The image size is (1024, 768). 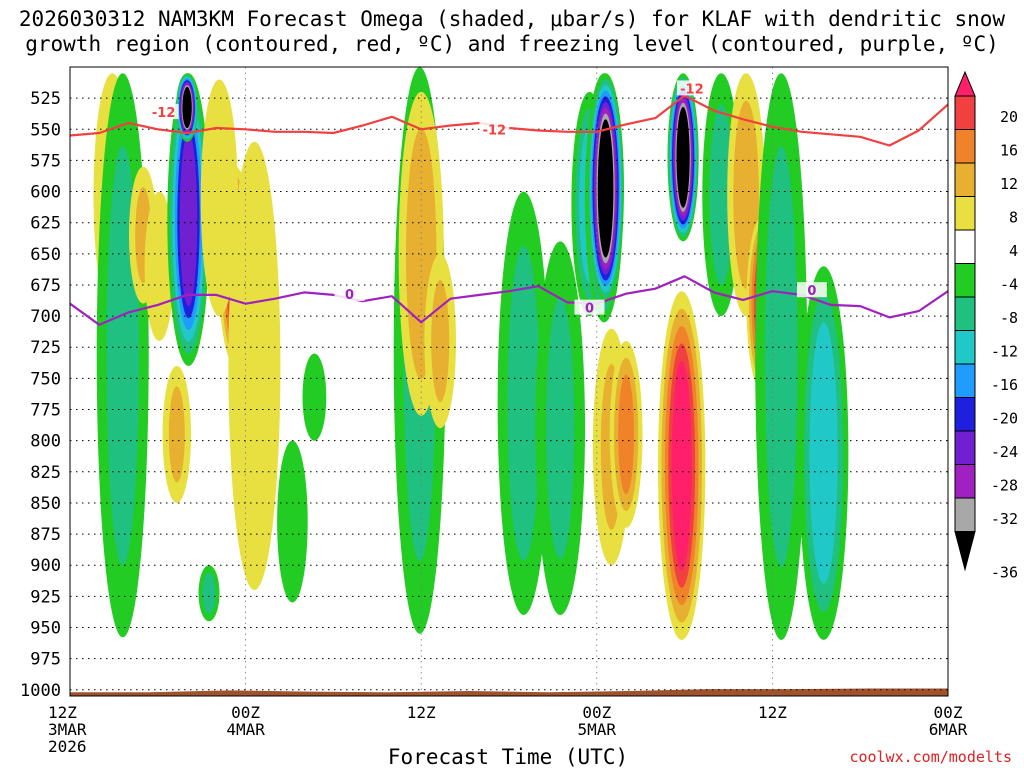 I want to click on y-tick-label: 750, so click(x=45, y=379).